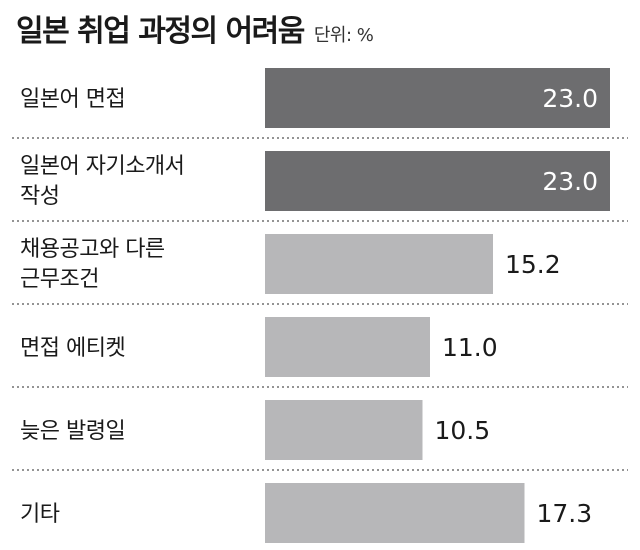 This screenshot has width=640, height=550. What do you see at coordinates (533, 264) in the screenshot?
I see `value-label-2: 15.2` at bounding box center [533, 264].